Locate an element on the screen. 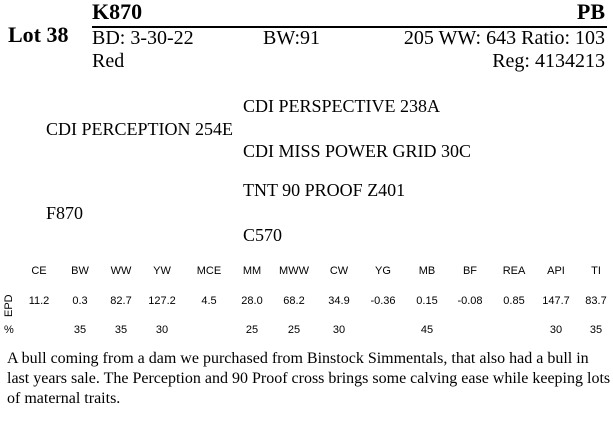  animal-tag: K870 is located at coordinates (117, 12).